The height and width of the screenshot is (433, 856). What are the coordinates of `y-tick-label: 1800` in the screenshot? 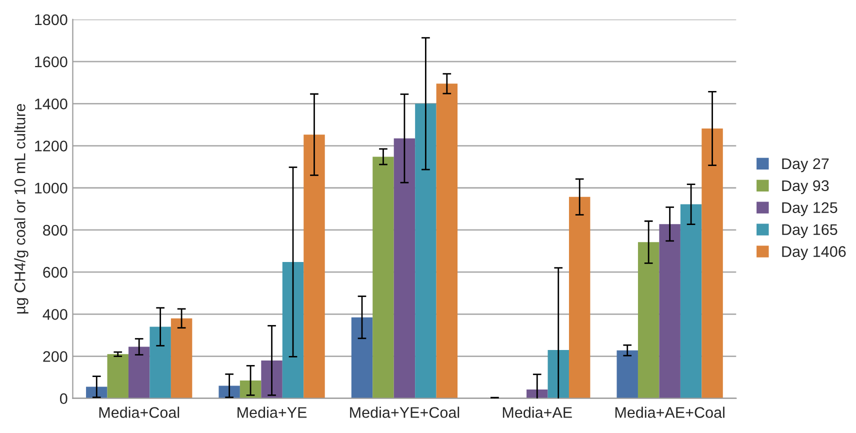 It's located at (51, 20).